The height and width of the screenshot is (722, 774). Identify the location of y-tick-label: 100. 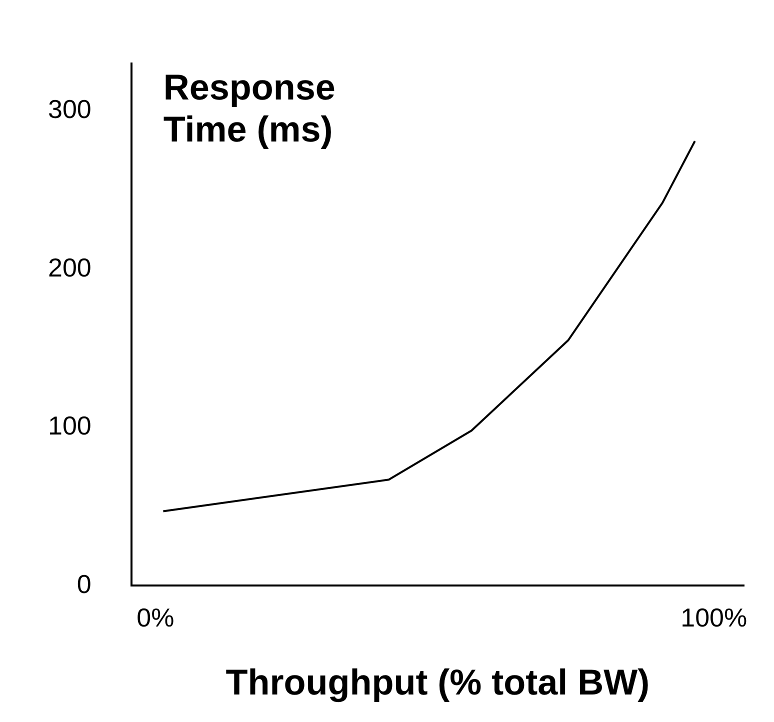
(70, 425).